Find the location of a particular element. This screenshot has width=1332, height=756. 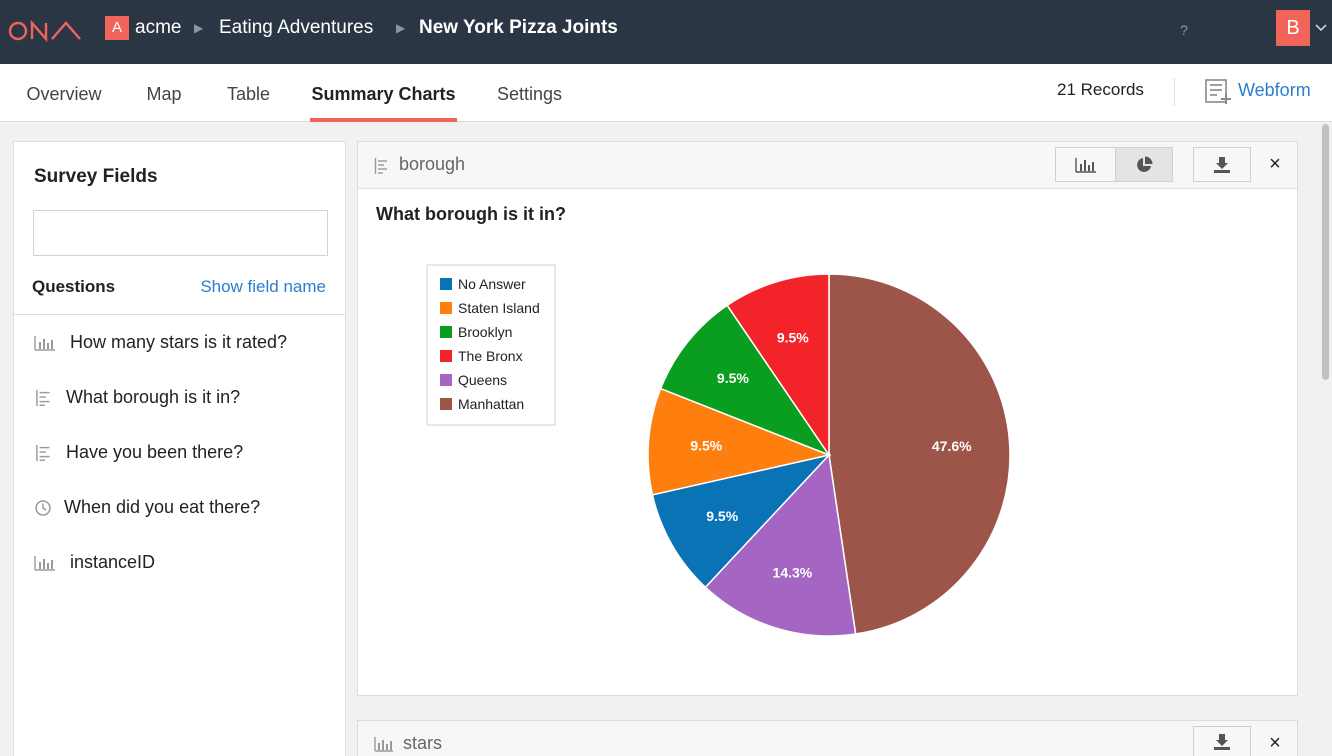

pie-slice-label: 47.6% is located at coordinates (952, 446).